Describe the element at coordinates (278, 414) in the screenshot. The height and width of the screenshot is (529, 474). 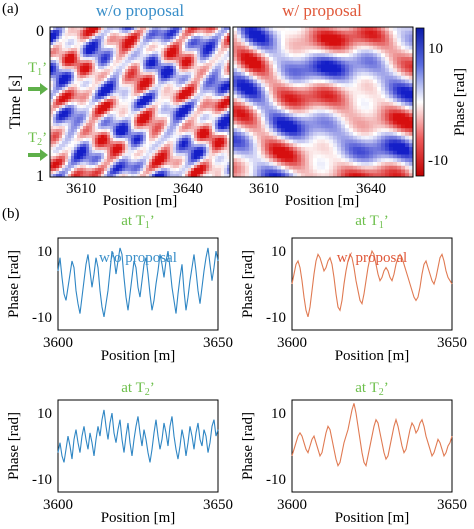
I see `ytick-label: 10` at that location.